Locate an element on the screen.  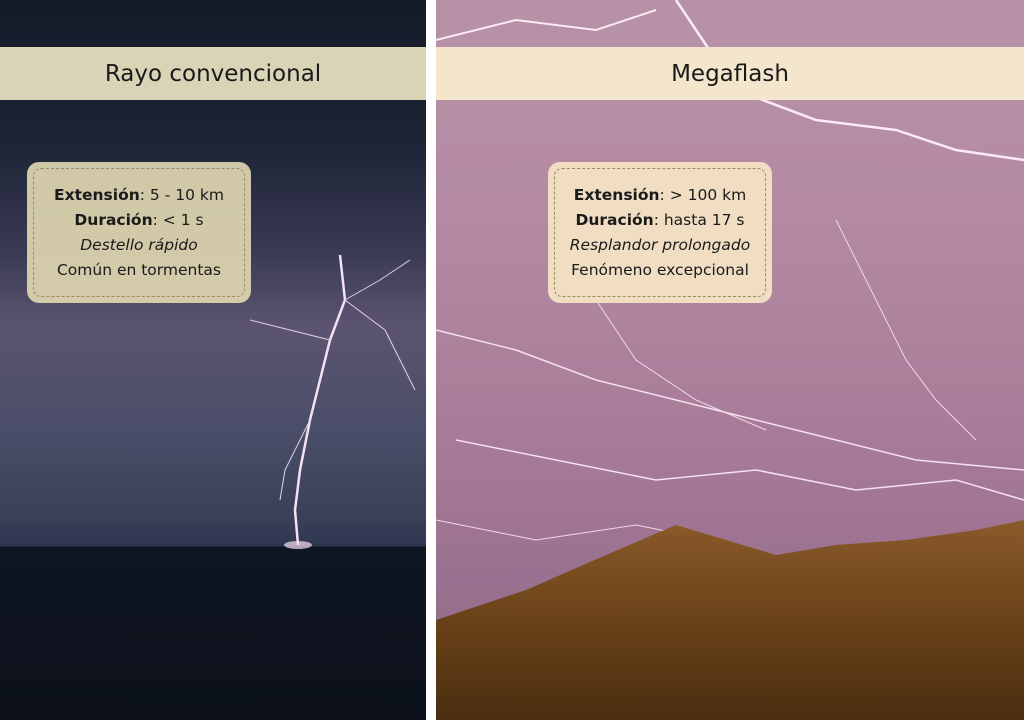
extension-row: Extensión: 5 - 10 km is located at coordinates (139, 195).